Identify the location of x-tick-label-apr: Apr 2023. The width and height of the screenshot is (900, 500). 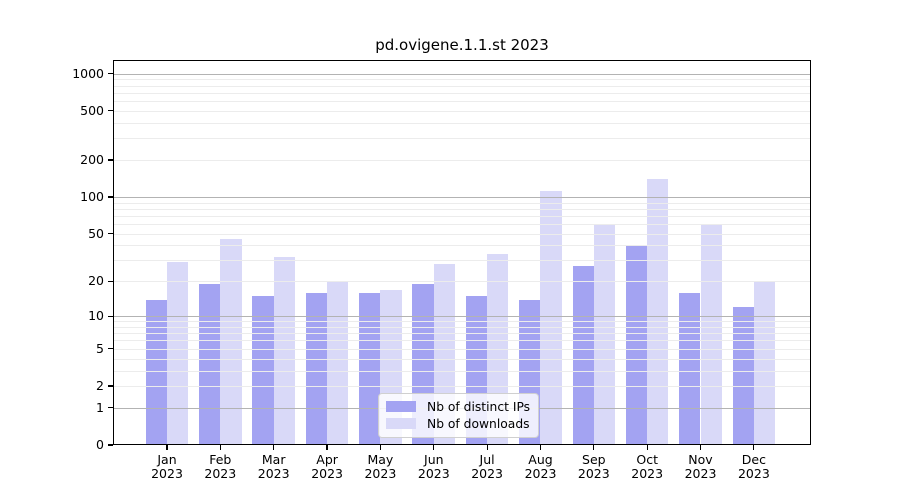
(327, 467).